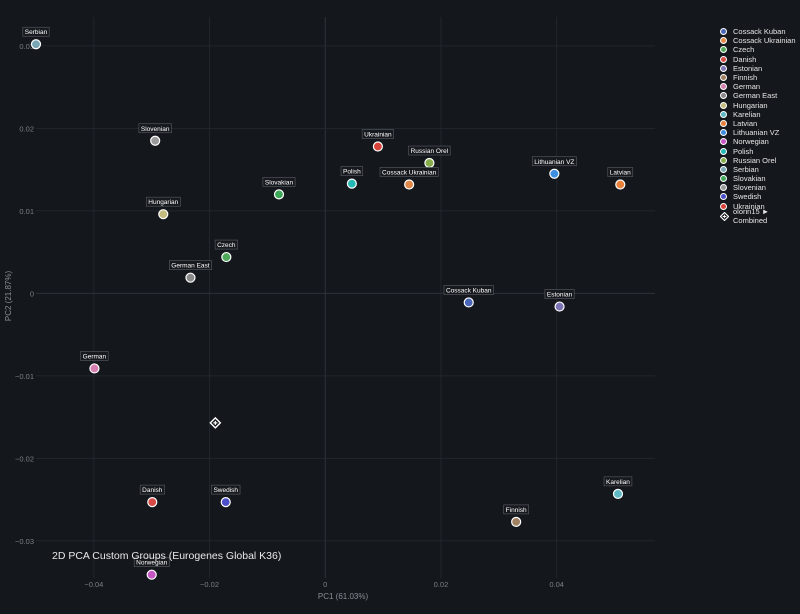  Describe the element at coordinates (620, 172) in the screenshot. I see `point-label-latvian: Latvian` at that location.